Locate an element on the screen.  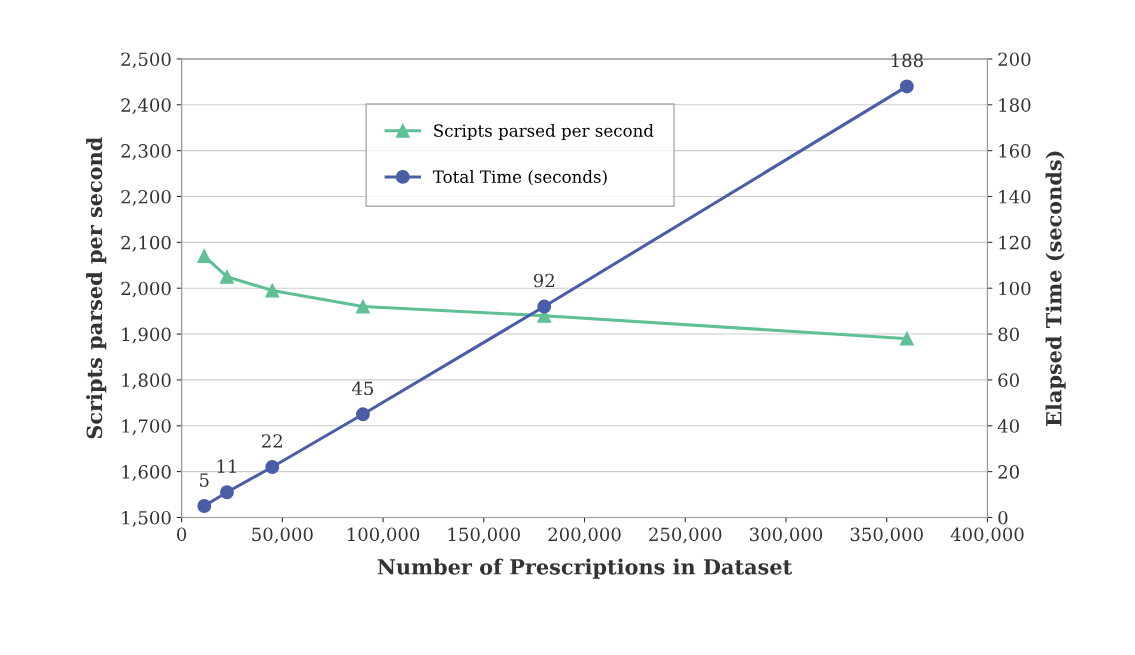
y-tick-label: 1,700 is located at coordinates (146, 427).